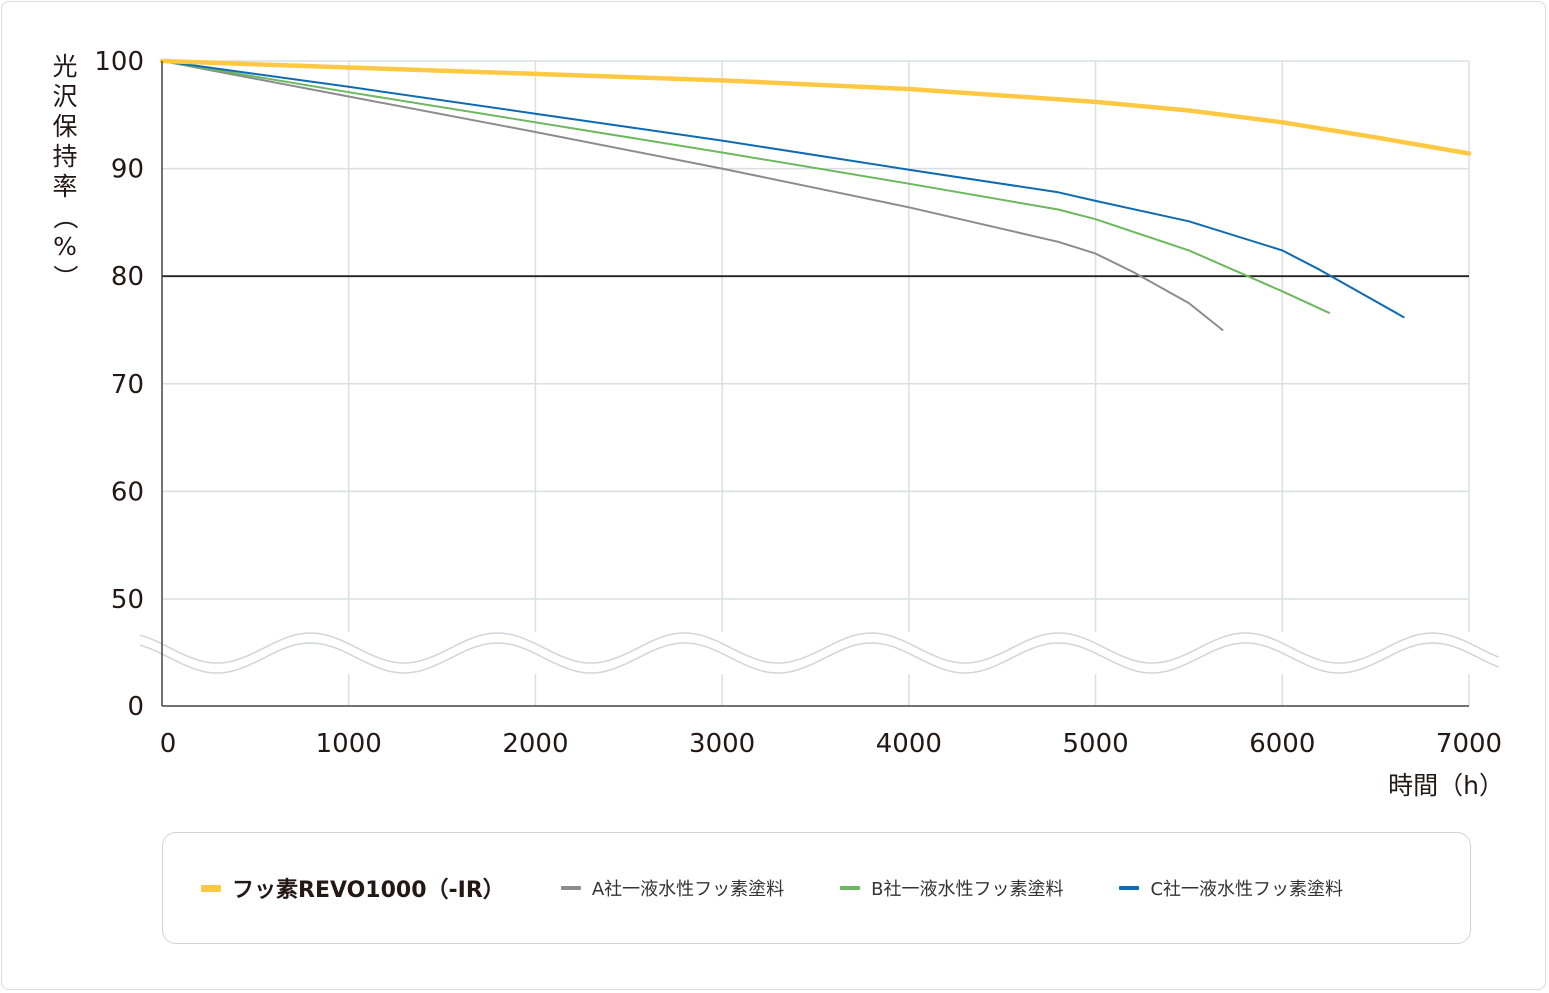  What do you see at coordinates (349, 744) in the screenshot?
I see `x-tick-label-1000: 1000` at bounding box center [349, 744].